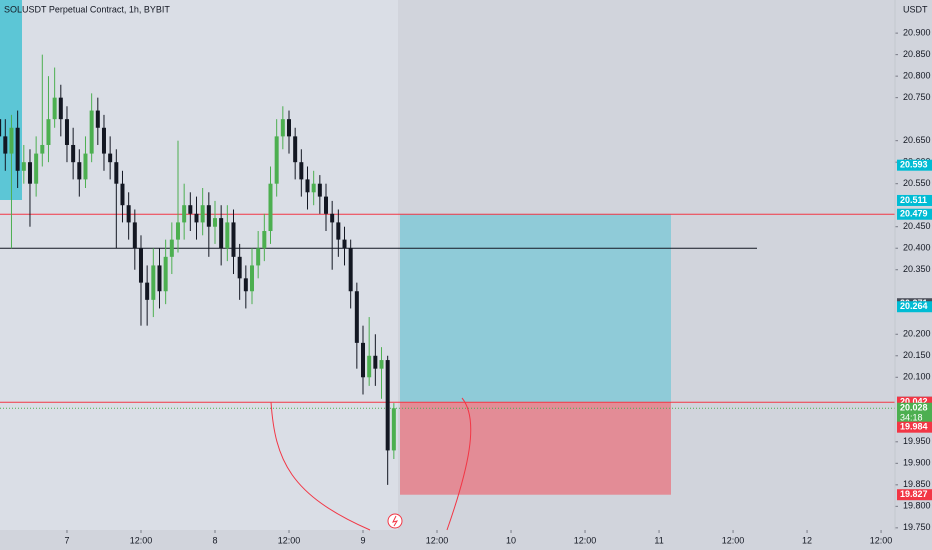  Describe the element at coordinates (658, 540) in the screenshot. I see `x-tick-label: 11` at that location.